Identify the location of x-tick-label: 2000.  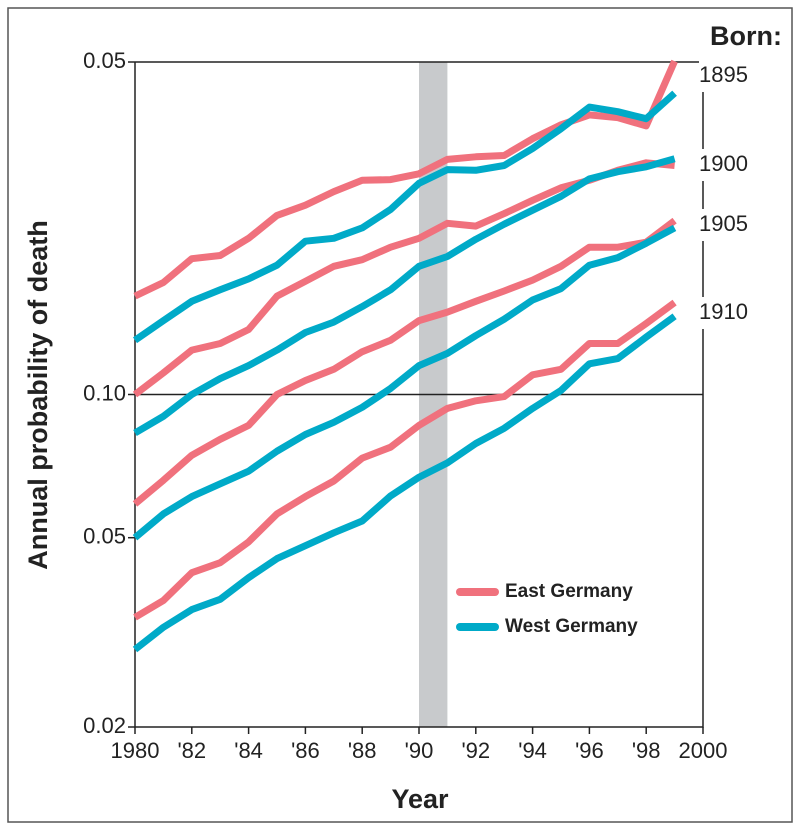
(703, 750).